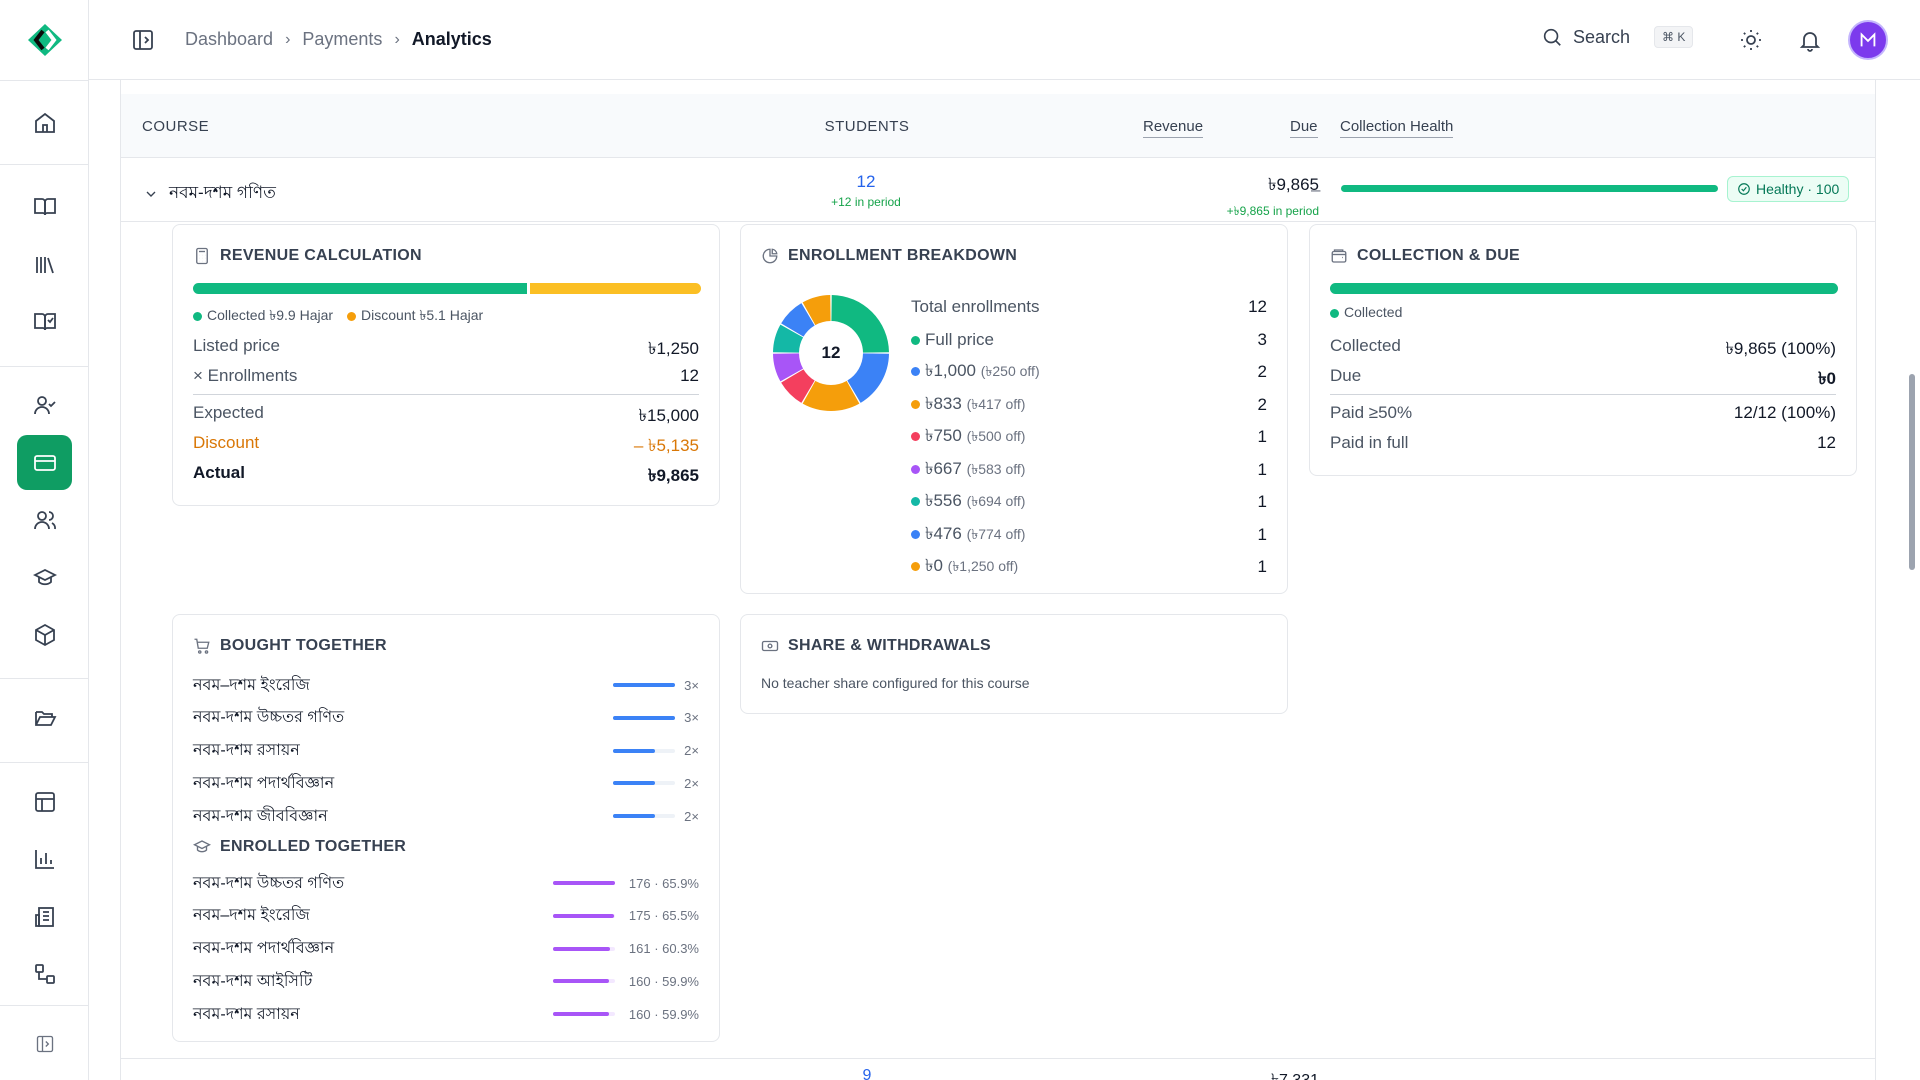 The image size is (1920, 1080). What do you see at coordinates (1173, 128) in the screenshot?
I see `header-revenue: Revenue` at bounding box center [1173, 128].